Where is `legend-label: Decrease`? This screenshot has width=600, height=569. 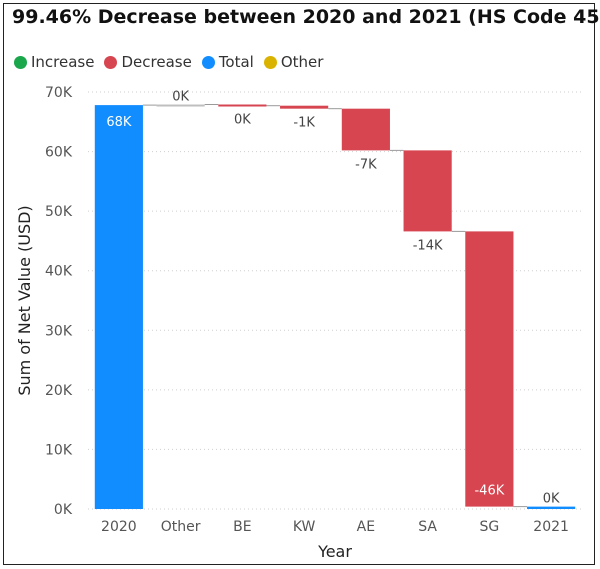
legend-label: Decrease is located at coordinates (156, 62).